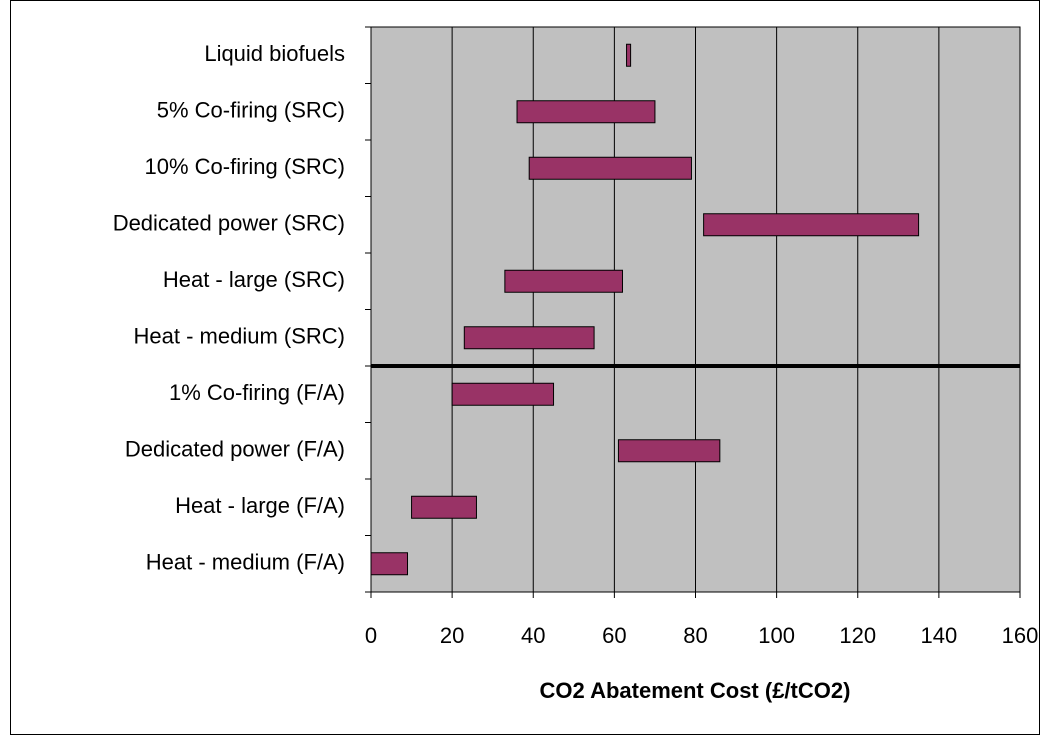  I want to click on x-tick-label: 20, so click(452, 635).